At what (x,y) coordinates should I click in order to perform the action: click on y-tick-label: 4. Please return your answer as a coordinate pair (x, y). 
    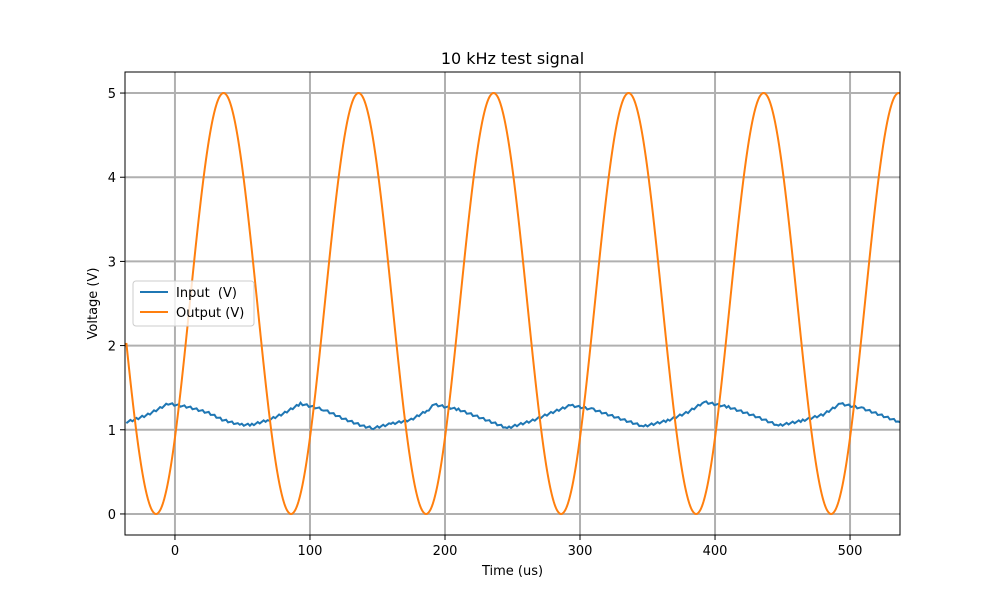
    Looking at the image, I should click on (112, 178).